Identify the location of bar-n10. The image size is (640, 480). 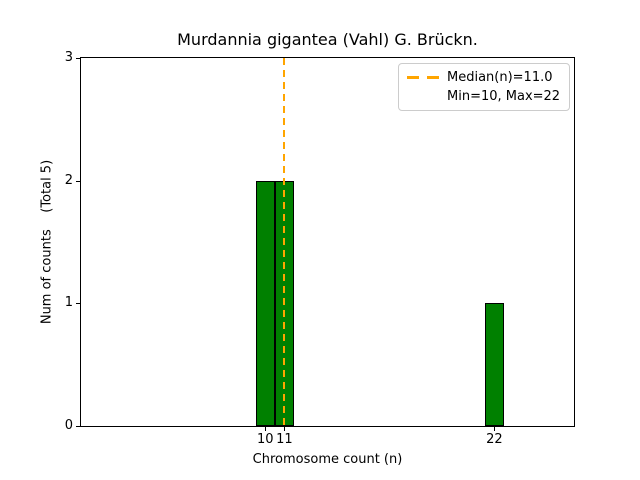
(265, 303).